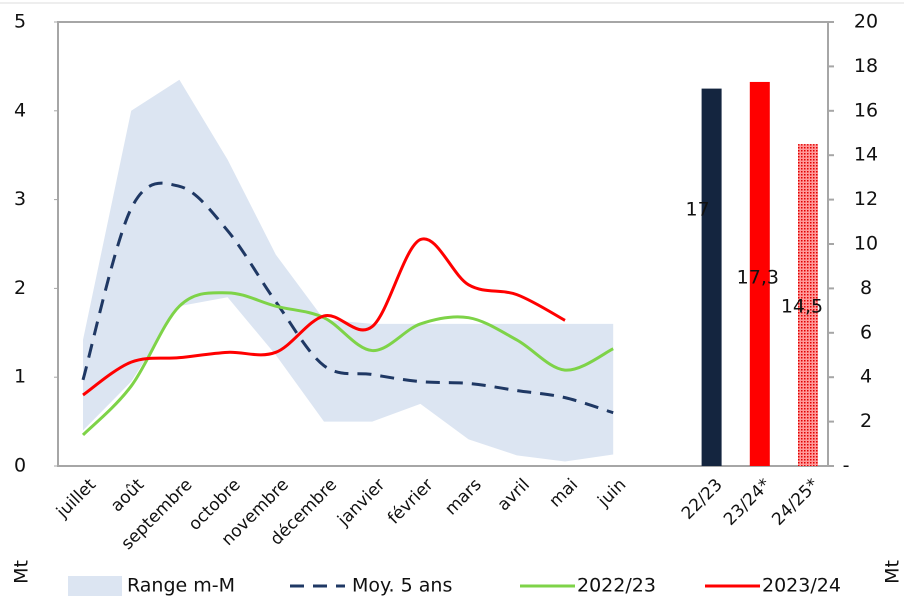  Describe the element at coordinates (564, 493) in the screenshot. I see `x-tick-label: mai` at that location.